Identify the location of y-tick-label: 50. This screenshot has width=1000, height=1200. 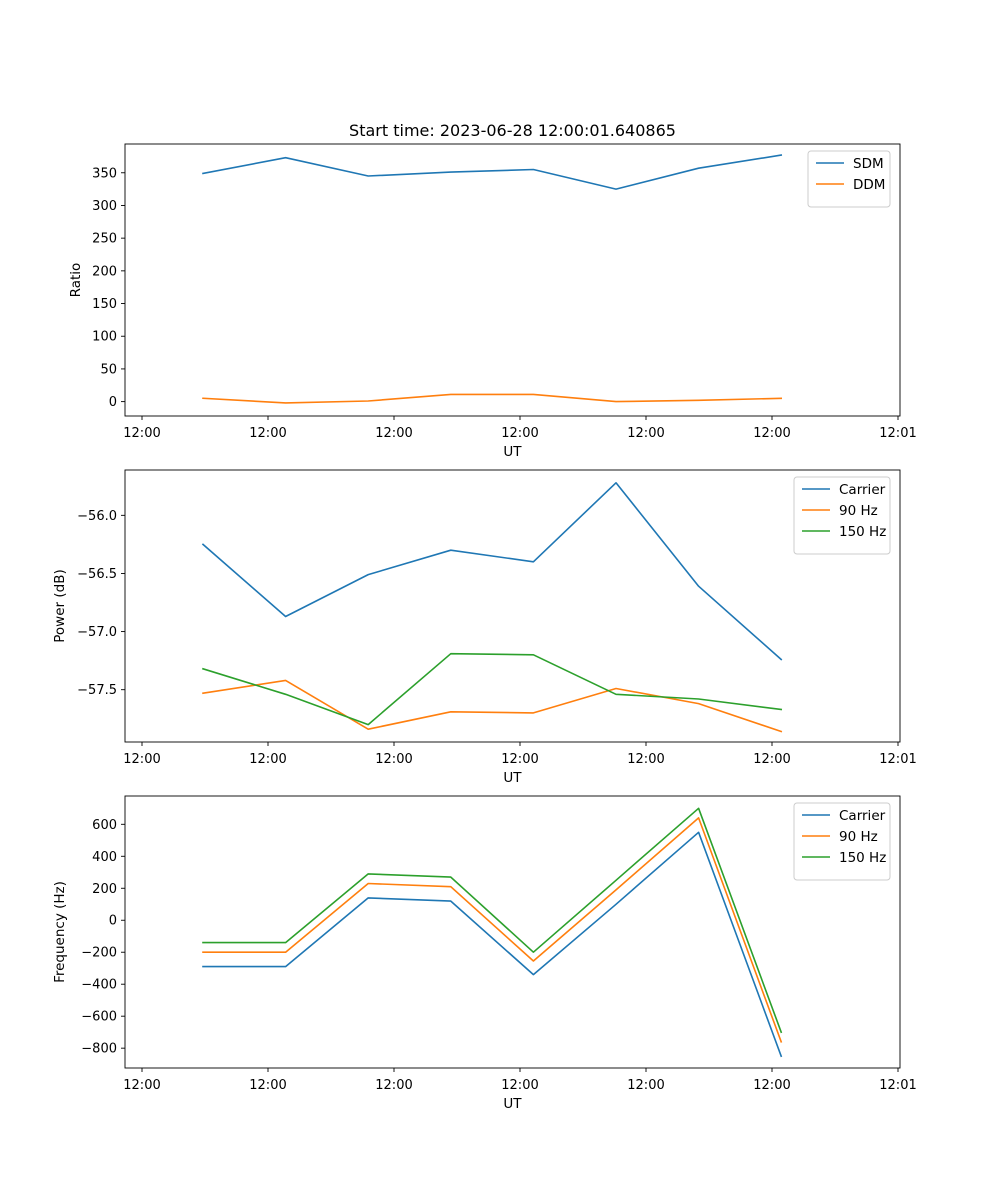
(108, 369).